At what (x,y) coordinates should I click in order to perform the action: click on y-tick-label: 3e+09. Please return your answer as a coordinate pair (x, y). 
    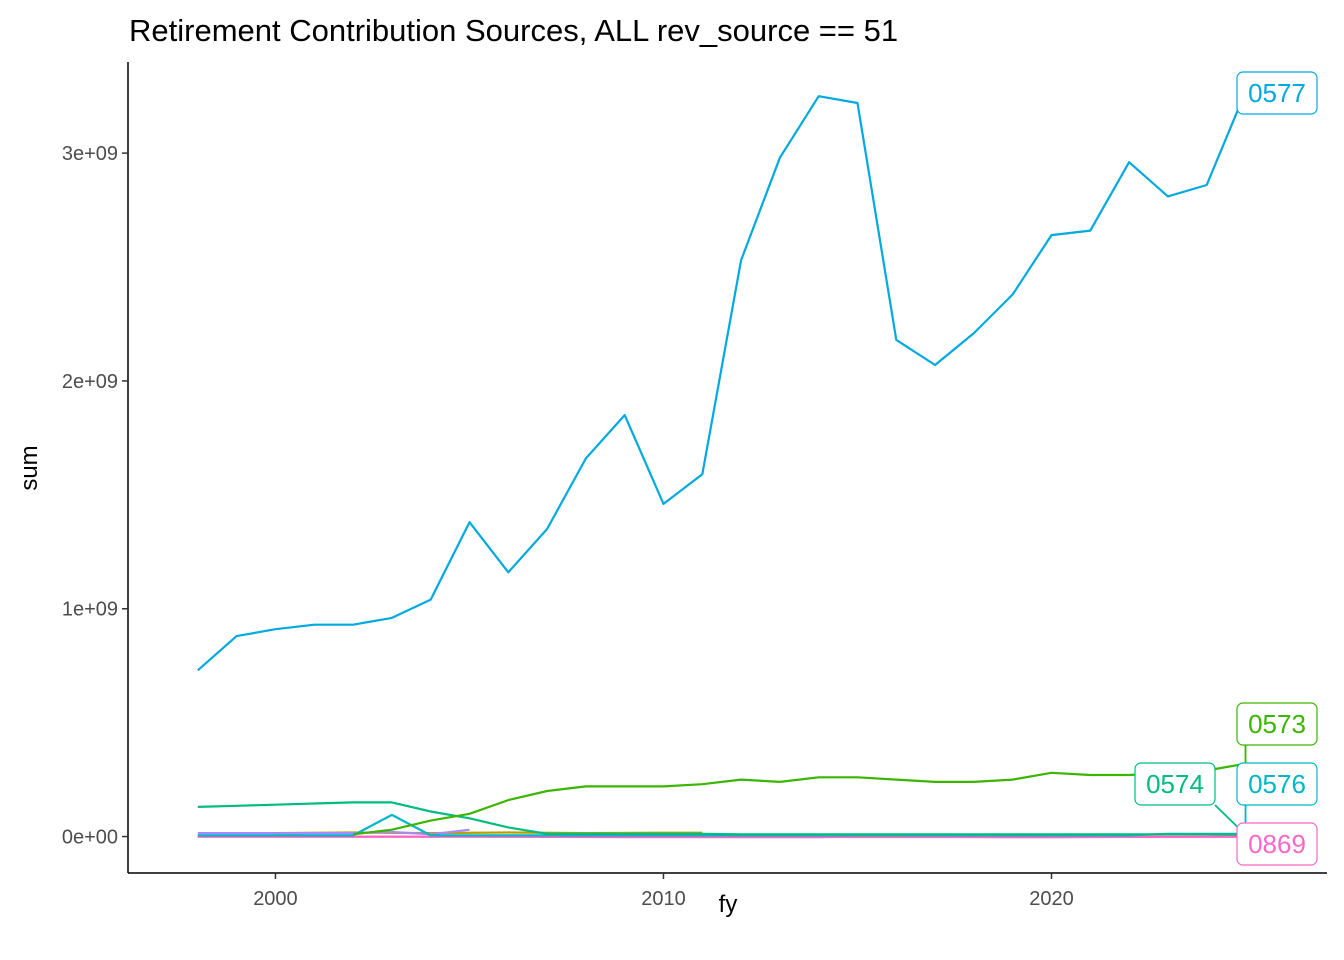
    Looking at the image, I should click on (90, 154).